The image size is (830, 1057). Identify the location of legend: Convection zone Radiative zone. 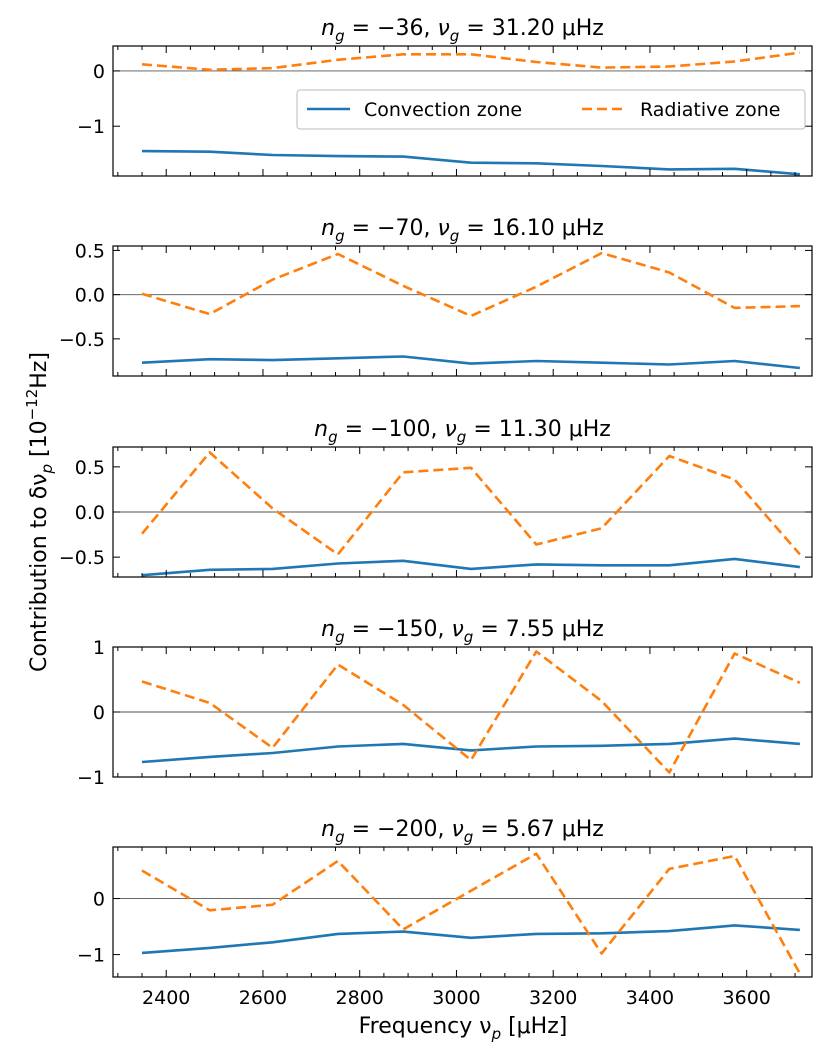
(551, 109).